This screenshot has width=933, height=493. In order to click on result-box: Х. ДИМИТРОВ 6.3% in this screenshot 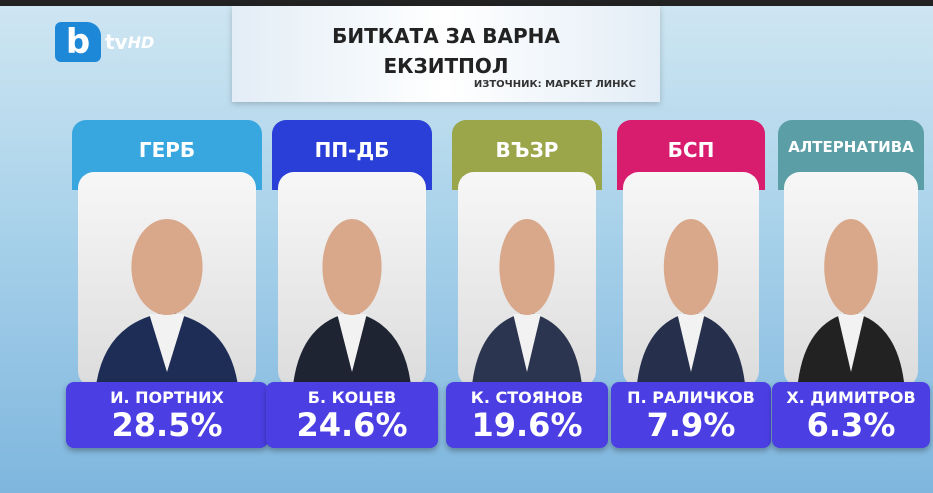, I will do `click(851, 415)`.